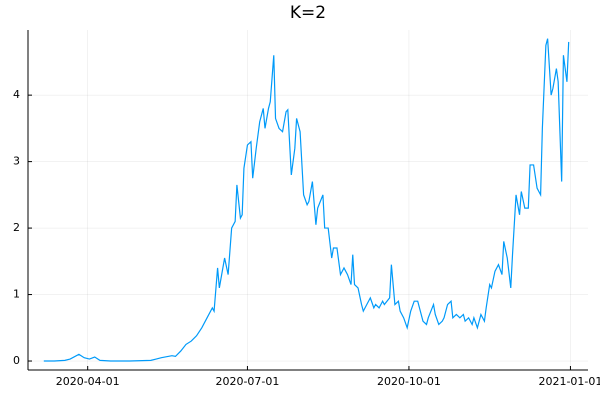  I want to click on y-tick-label: 2, so click(16, 227).